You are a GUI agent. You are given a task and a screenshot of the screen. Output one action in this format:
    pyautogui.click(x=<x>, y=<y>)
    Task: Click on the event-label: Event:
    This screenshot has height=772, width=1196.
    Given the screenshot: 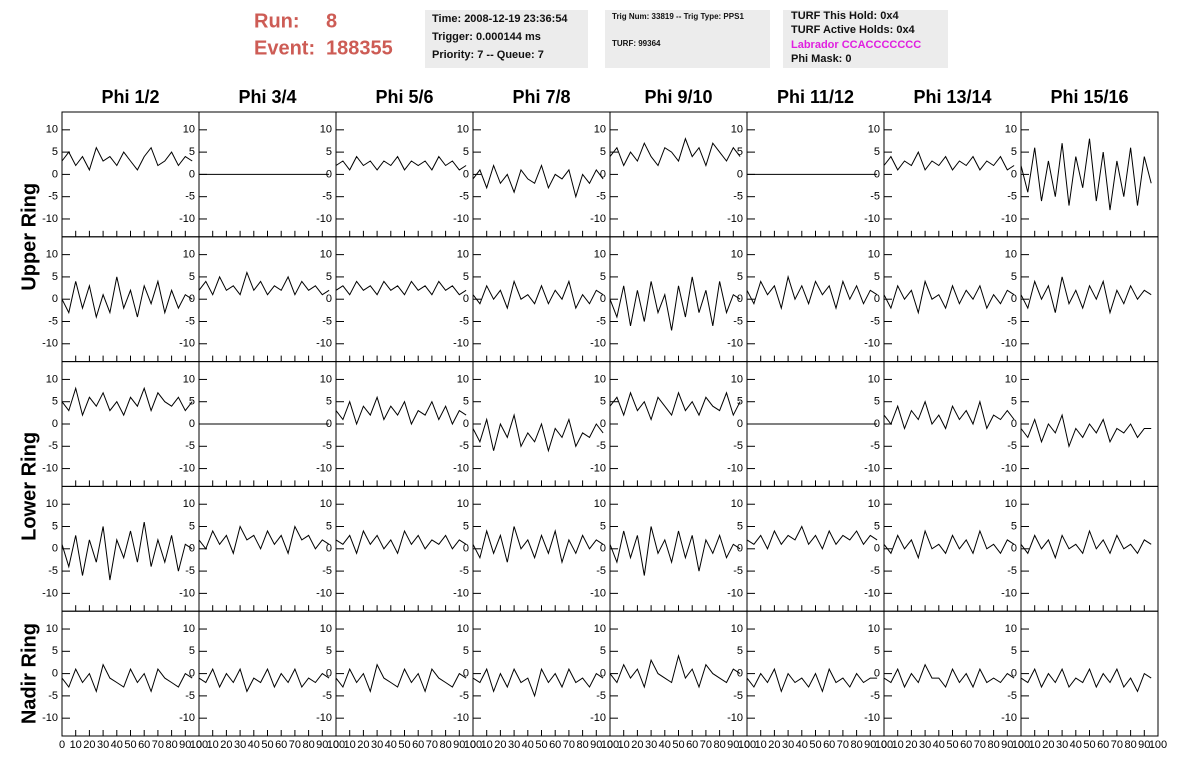 What is the action you would take?
    pyautogui.click(x=284, y=48)
    